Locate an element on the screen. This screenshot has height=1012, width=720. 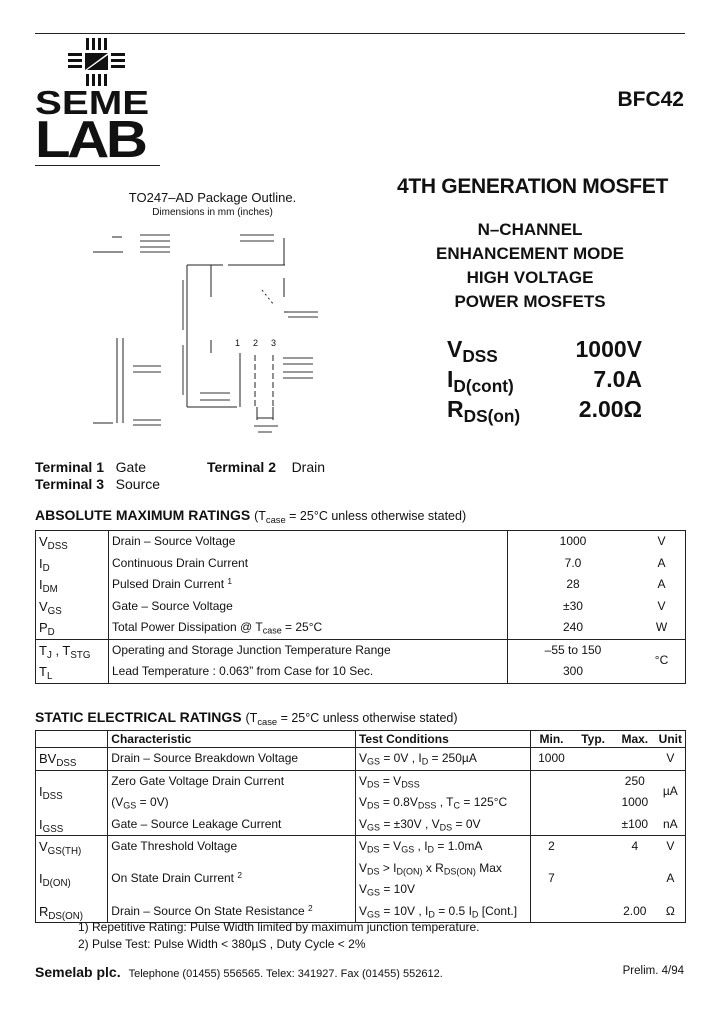
pin-label: 2 is located at coordinates (256, 343).